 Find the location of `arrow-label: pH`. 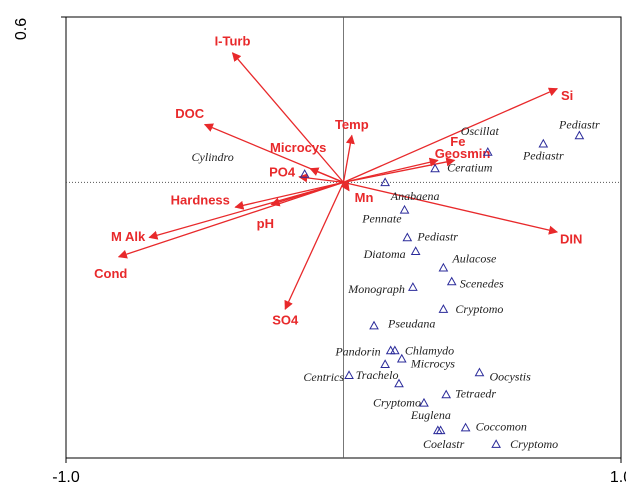

arrow-label: pH is located at coordinates (265, 223).